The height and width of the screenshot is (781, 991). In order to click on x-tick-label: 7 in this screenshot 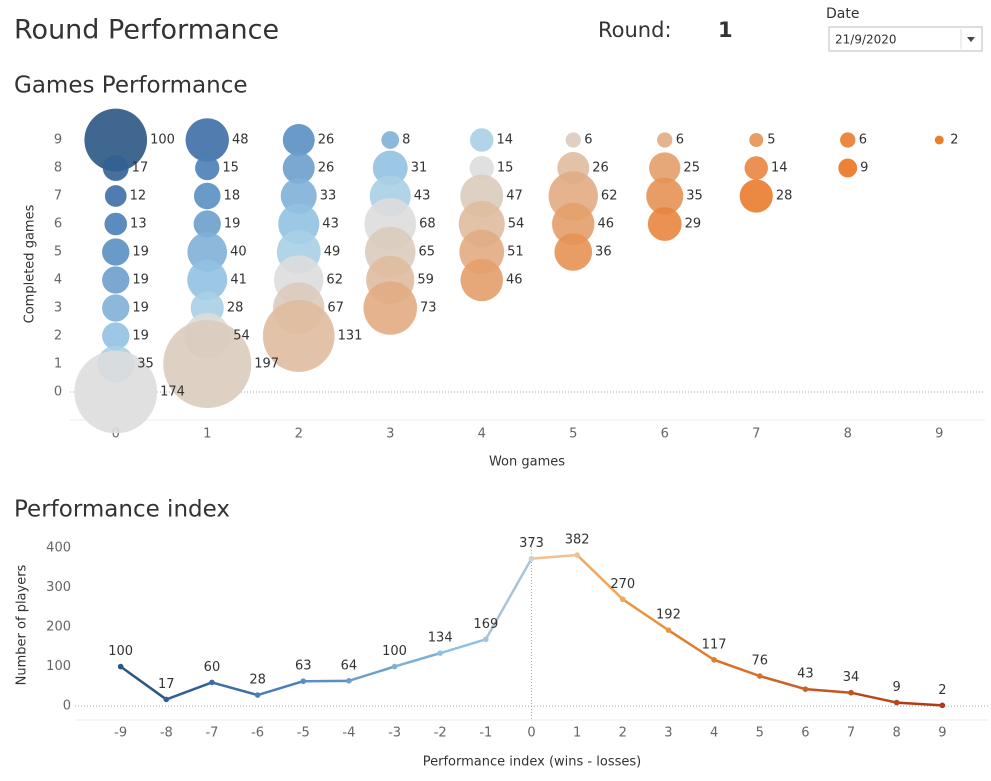, I will do `click(851, 733)`.